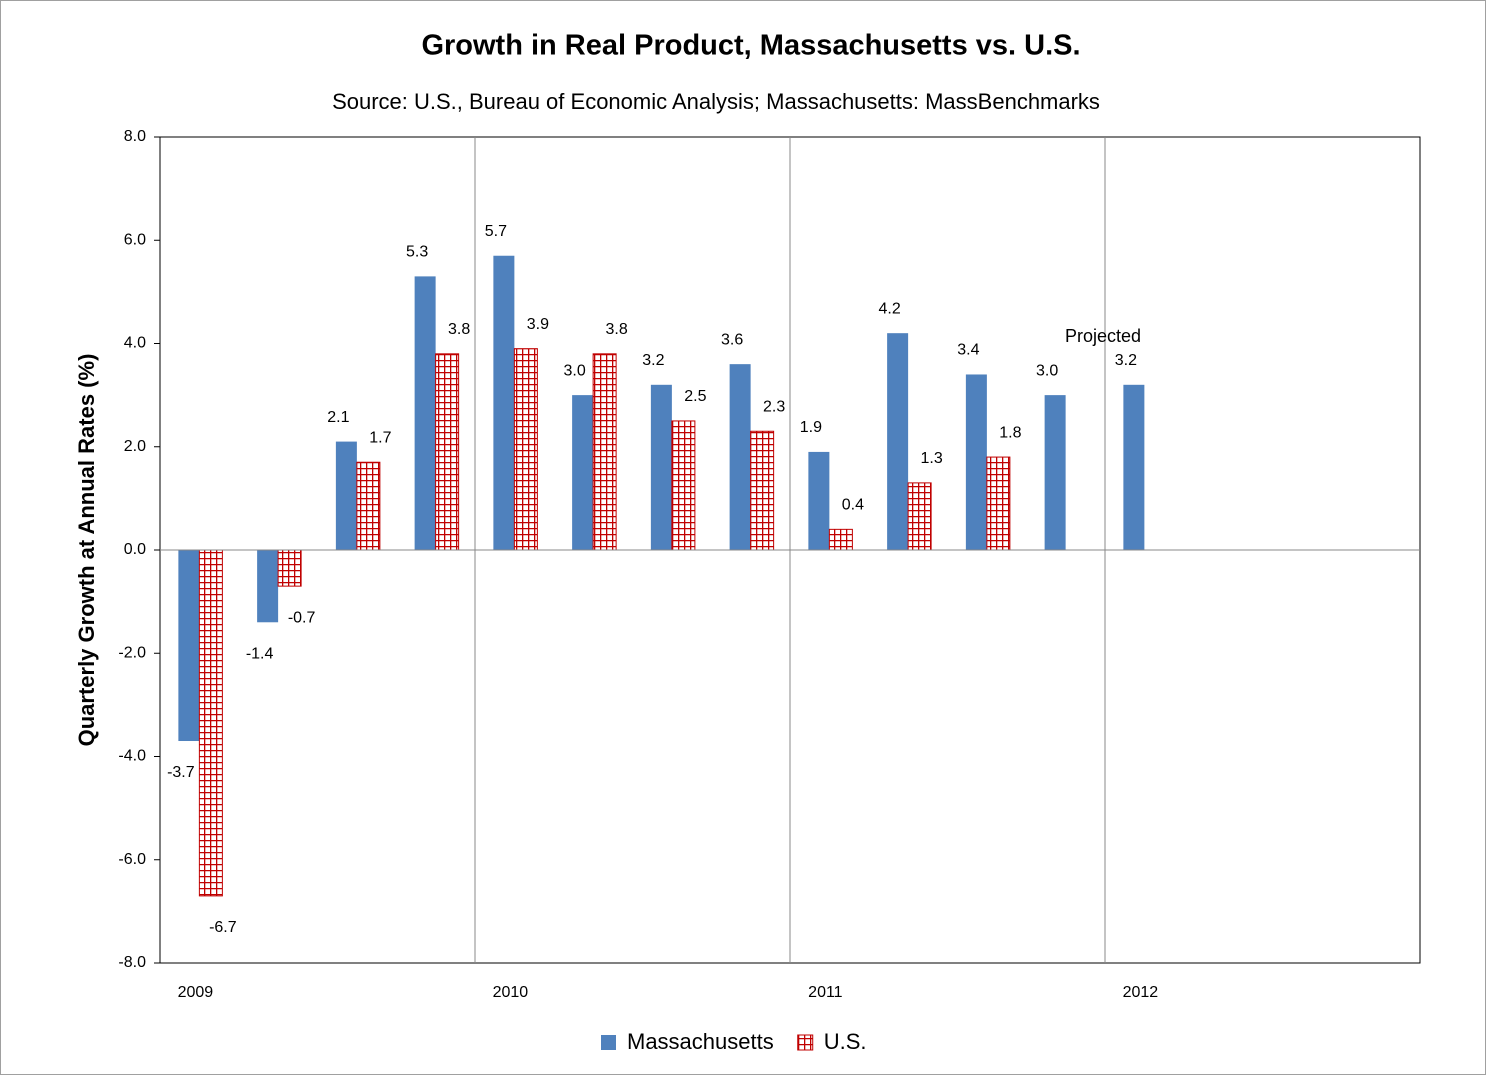 This screenshot has width=1486, height=1075. I want to click on value-label: -6.7, so click(223, 927).